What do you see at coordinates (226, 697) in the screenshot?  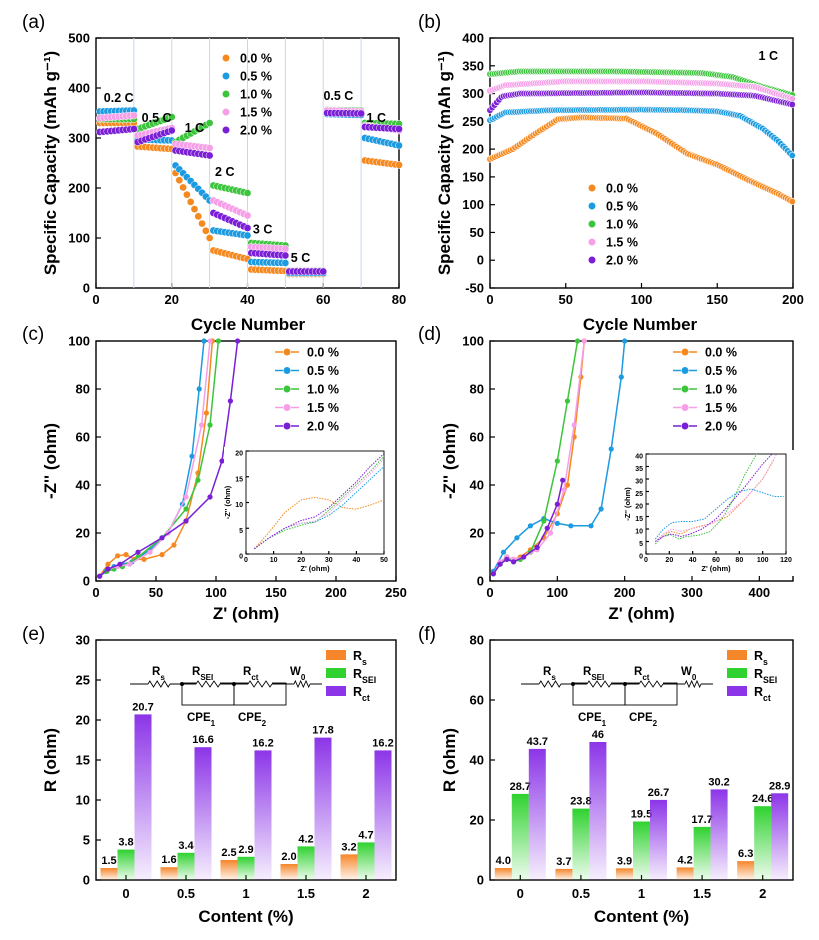 I see `equivalent-circuit: Rs RSEI Rct W0 CPE1 CPE2` at bounding box center [226, 697].